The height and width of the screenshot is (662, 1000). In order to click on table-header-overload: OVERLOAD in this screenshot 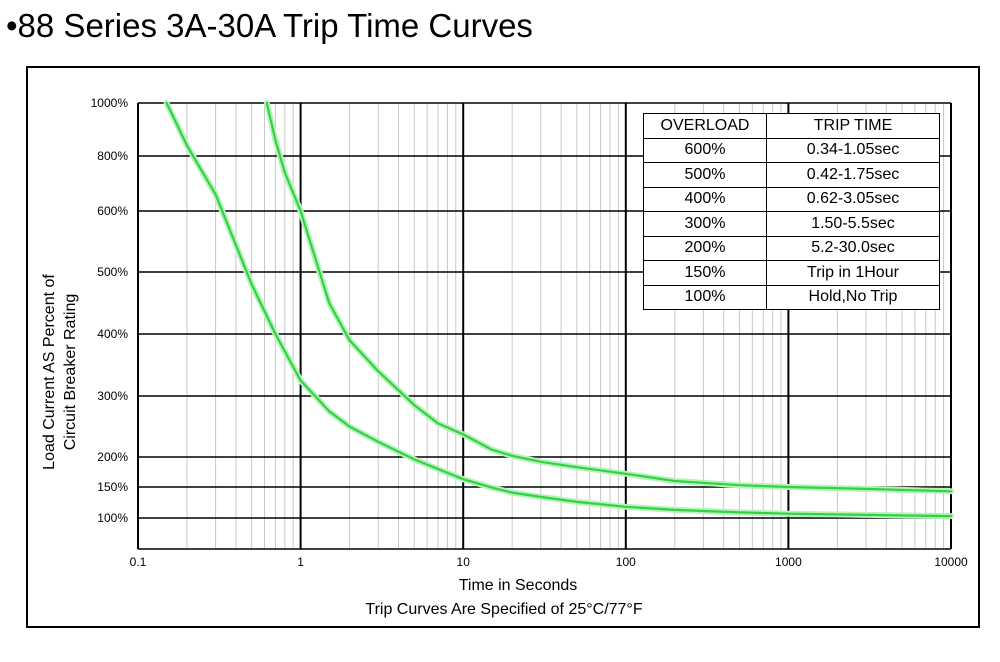, I will do `click(705, 126)`.